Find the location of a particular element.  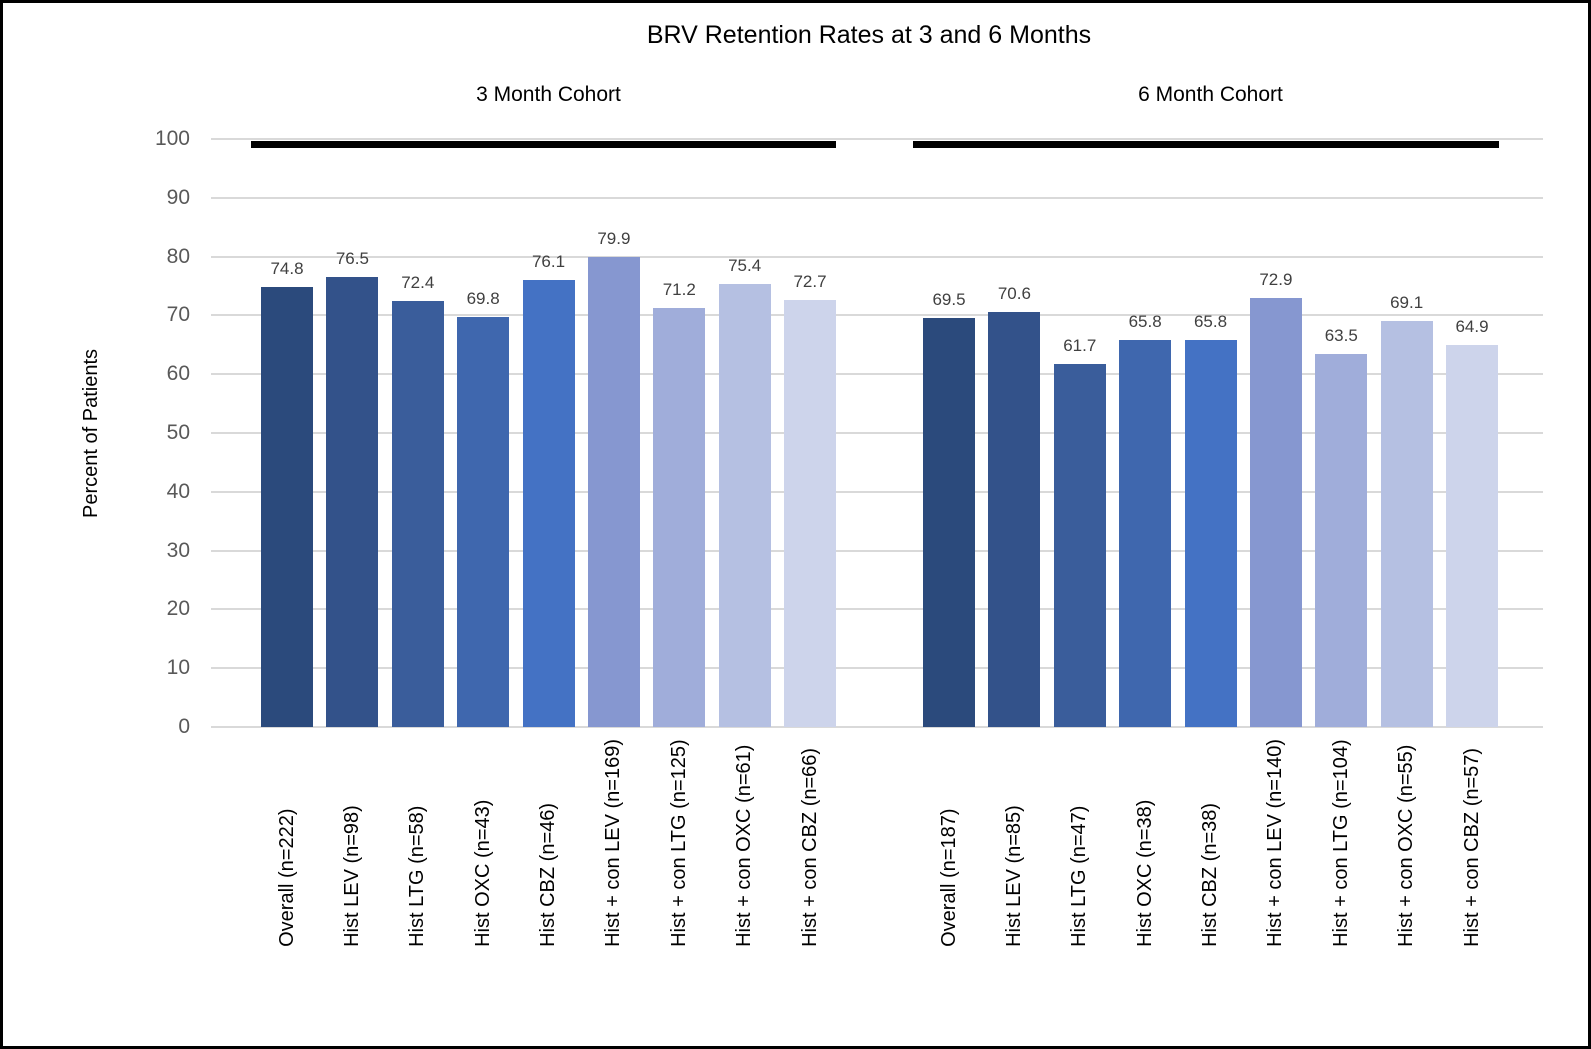

category-label: Hist + con LTG (n=125) is located at coordinates (678, 843).